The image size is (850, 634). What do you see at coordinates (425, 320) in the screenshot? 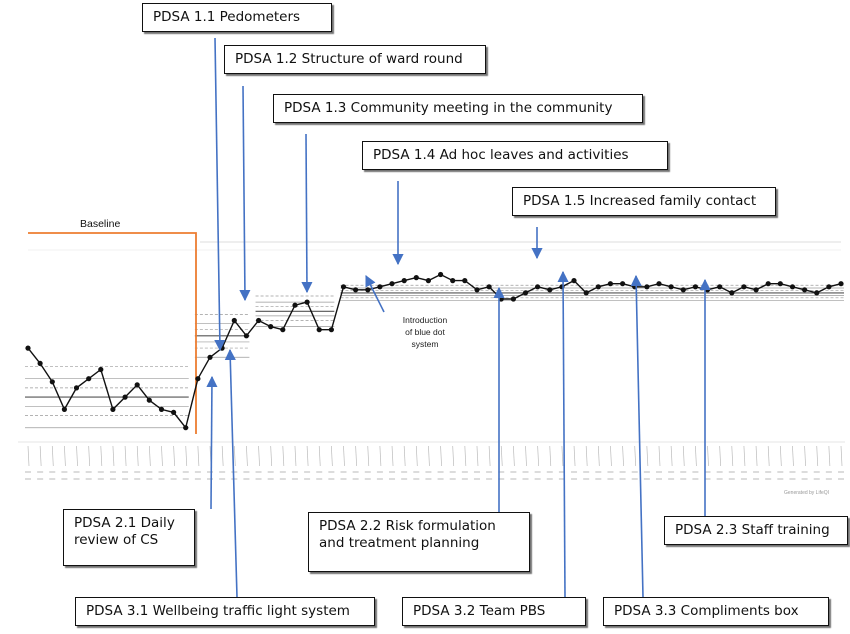
I see `note-line-1: Introduction` at bounding box center [425, 320].